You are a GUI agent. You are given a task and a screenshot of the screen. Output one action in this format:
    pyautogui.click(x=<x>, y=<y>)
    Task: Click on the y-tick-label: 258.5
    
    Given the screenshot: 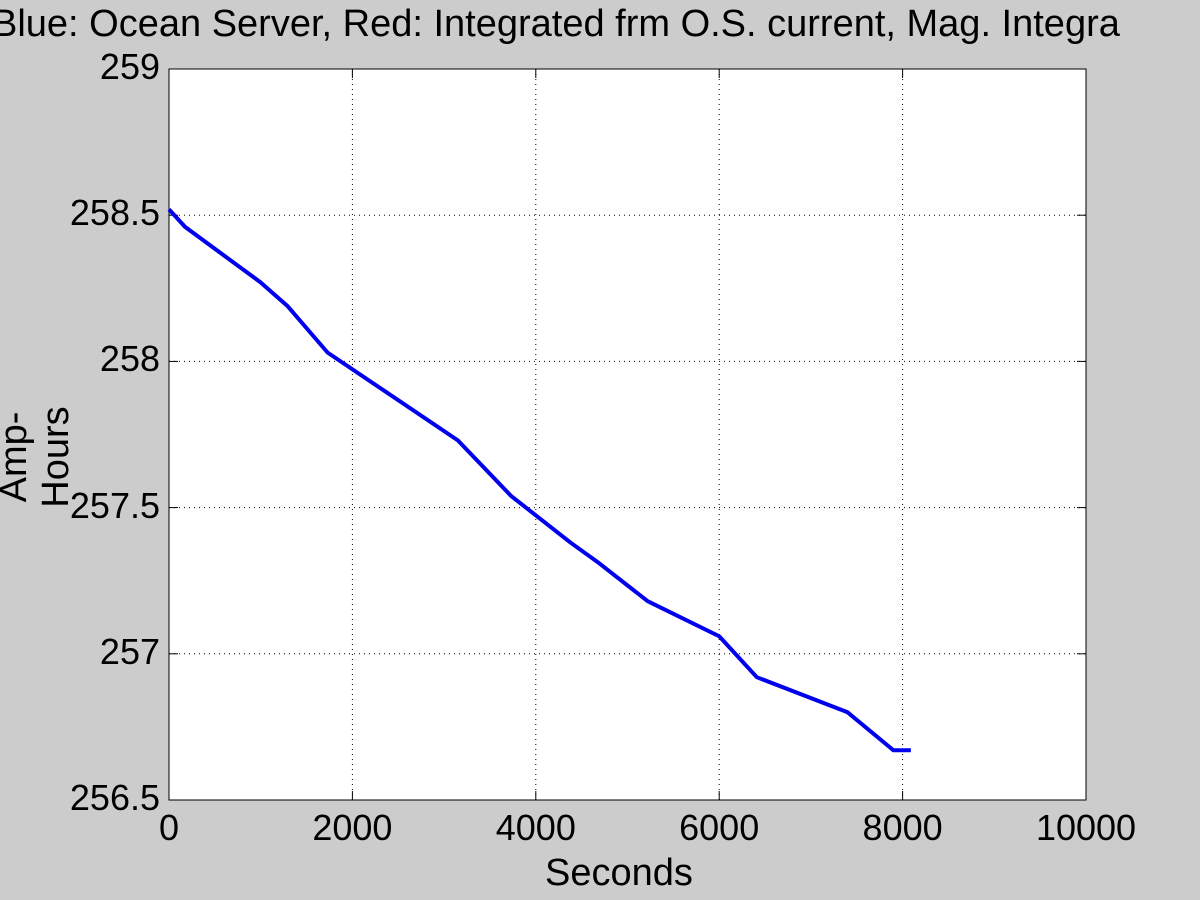 What is the action you would take?
    pyautogui.click(x=114, y=213)
    